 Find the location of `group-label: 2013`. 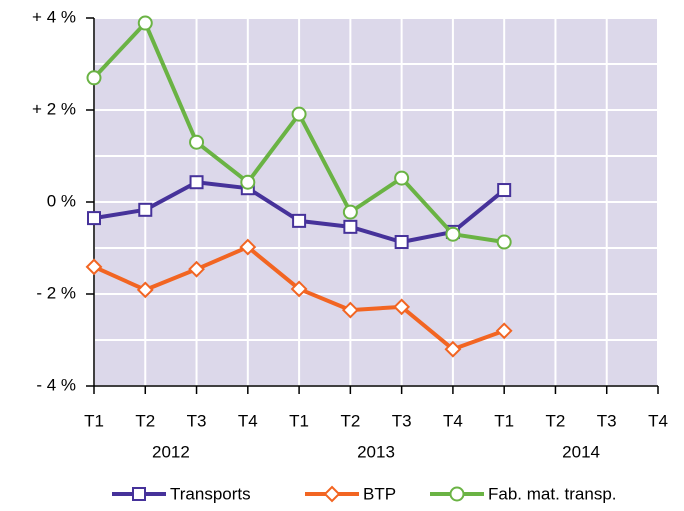

group-label: 2013 is located at coordinates (376, 451).